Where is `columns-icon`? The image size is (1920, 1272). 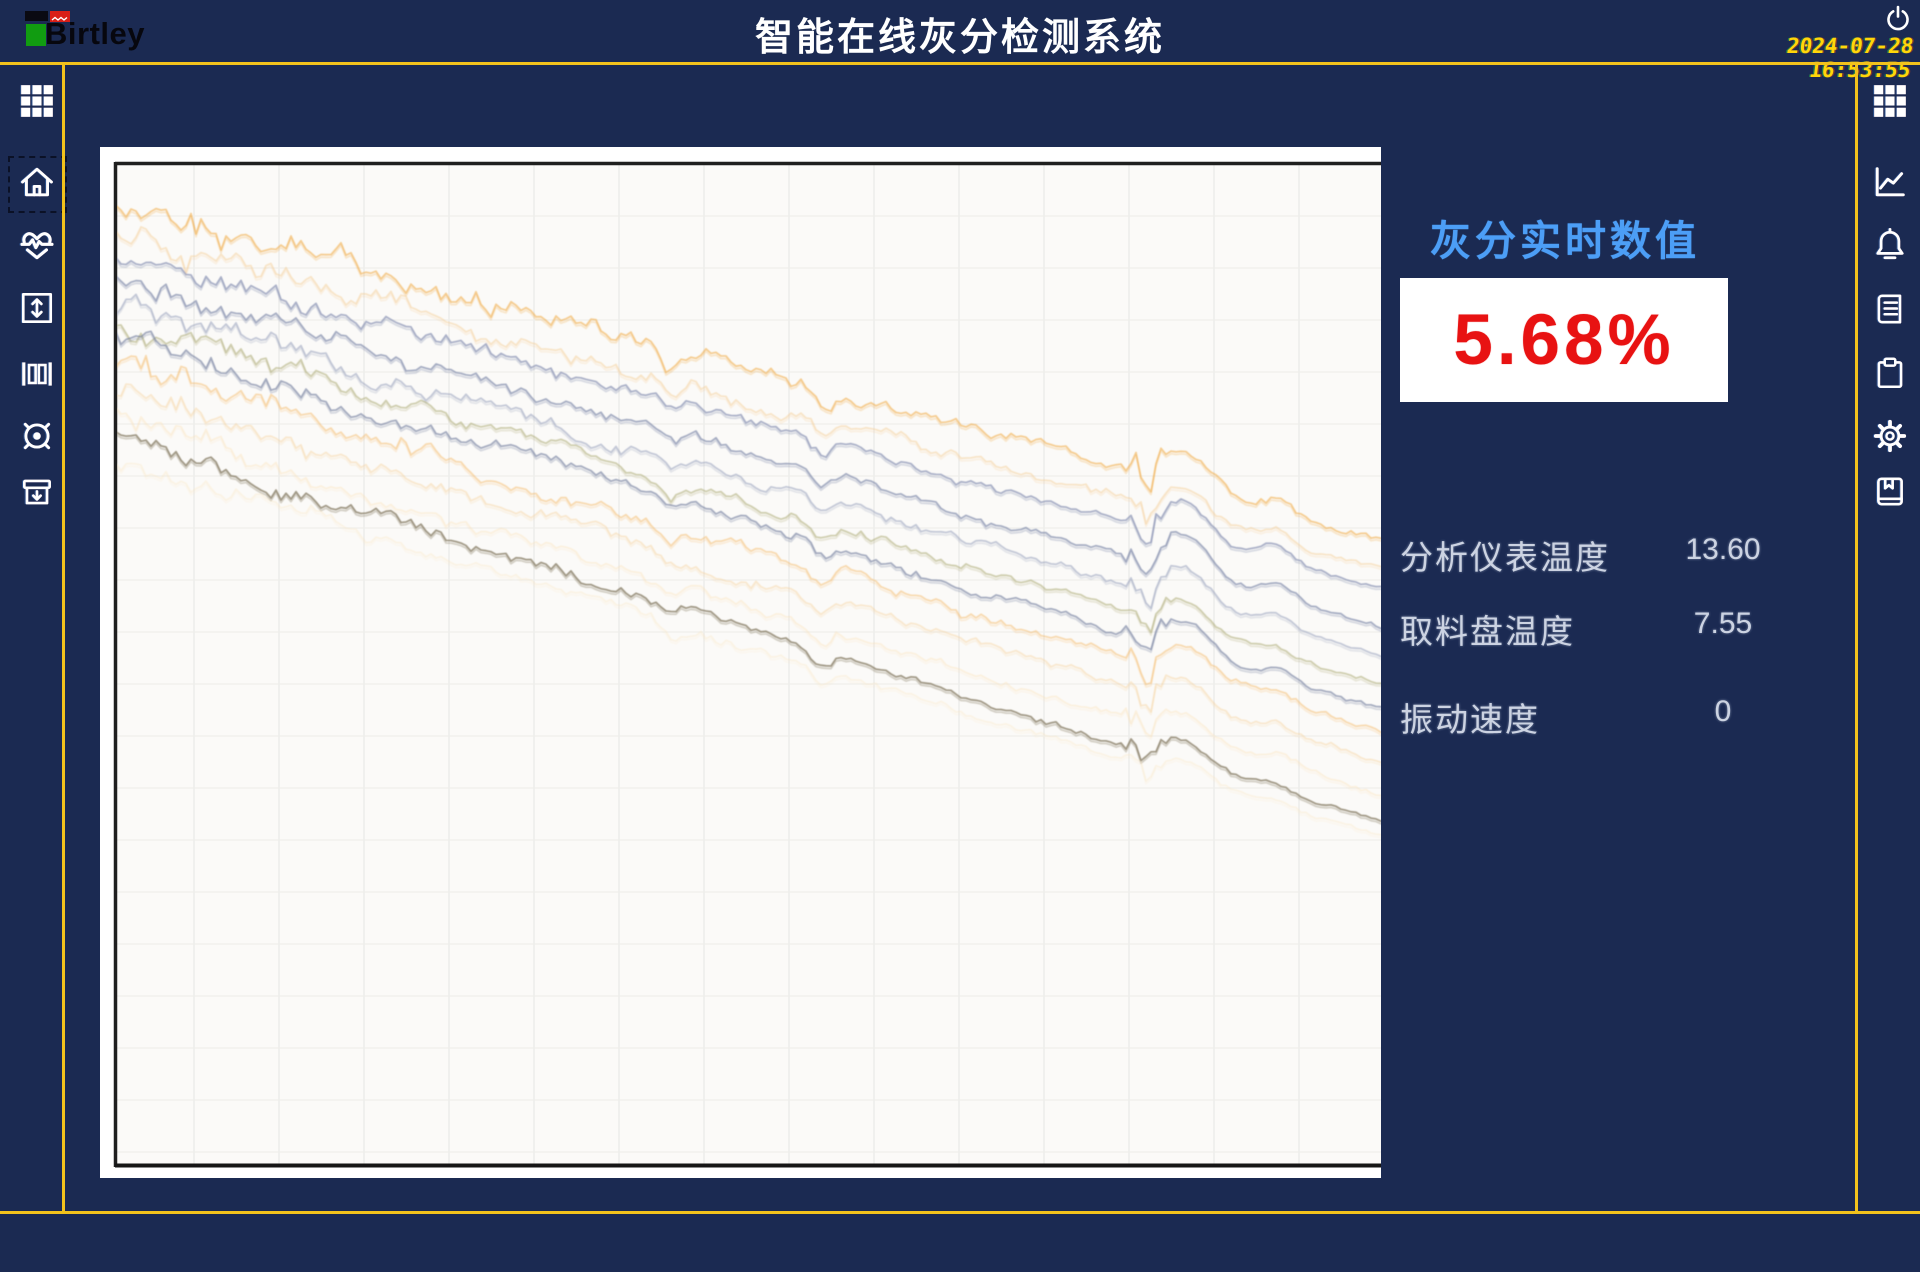
columns-icon is located at coordinates (37, 374).